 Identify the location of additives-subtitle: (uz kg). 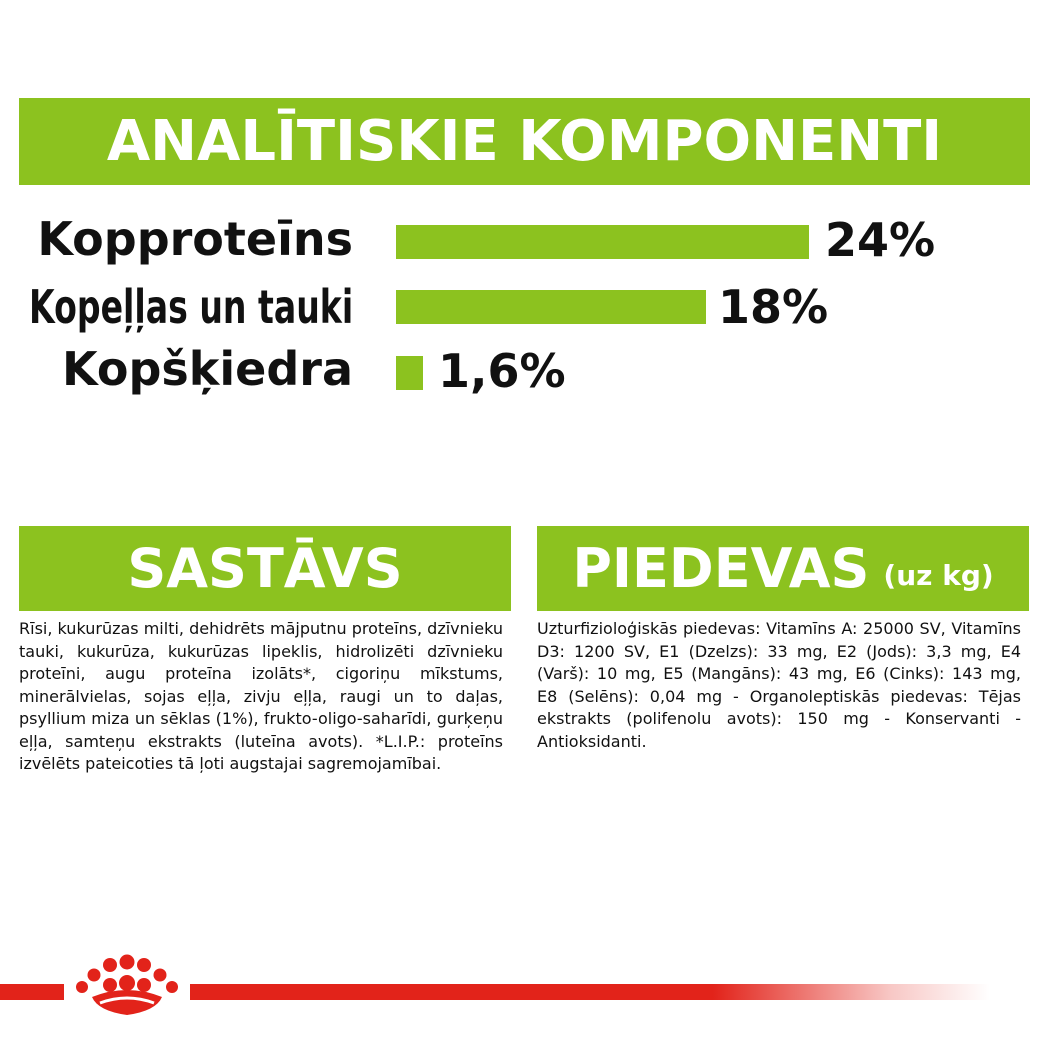
(938, 575).